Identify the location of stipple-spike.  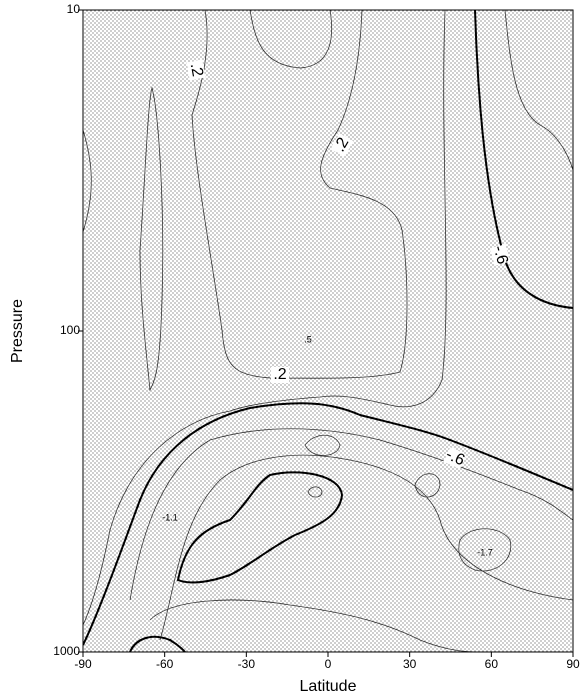
(151, 239).